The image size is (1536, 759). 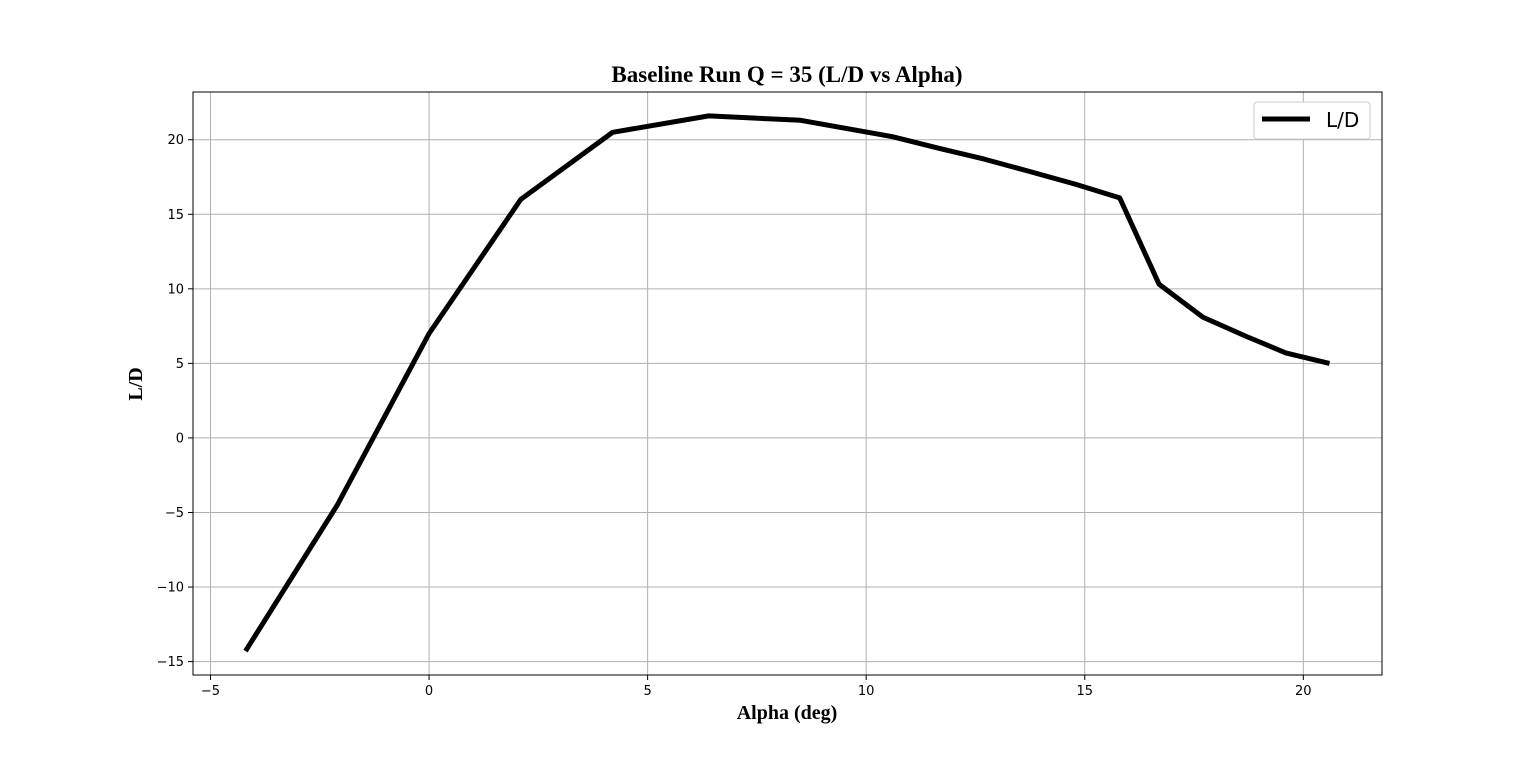 What do you see at coordinates (170, 588) in the screenshot?
I see `y-tick-label: −10` at bounding box center [170, 588].